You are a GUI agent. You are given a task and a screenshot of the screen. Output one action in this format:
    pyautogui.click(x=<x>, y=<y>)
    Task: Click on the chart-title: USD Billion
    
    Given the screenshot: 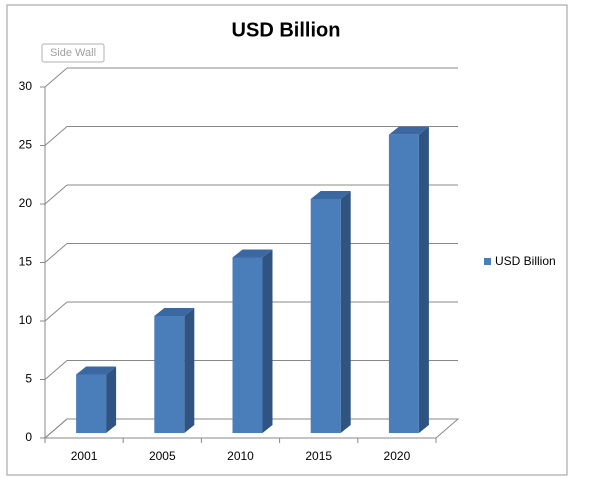 What is the action you would take?
    pyautogui.click(x=286, y=30)
    